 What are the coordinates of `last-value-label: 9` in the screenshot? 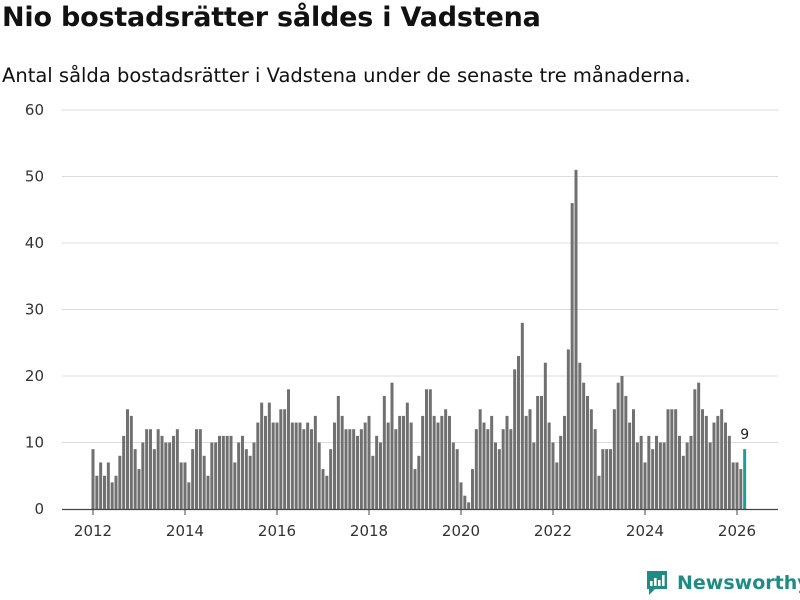 It's located at (744, 435).